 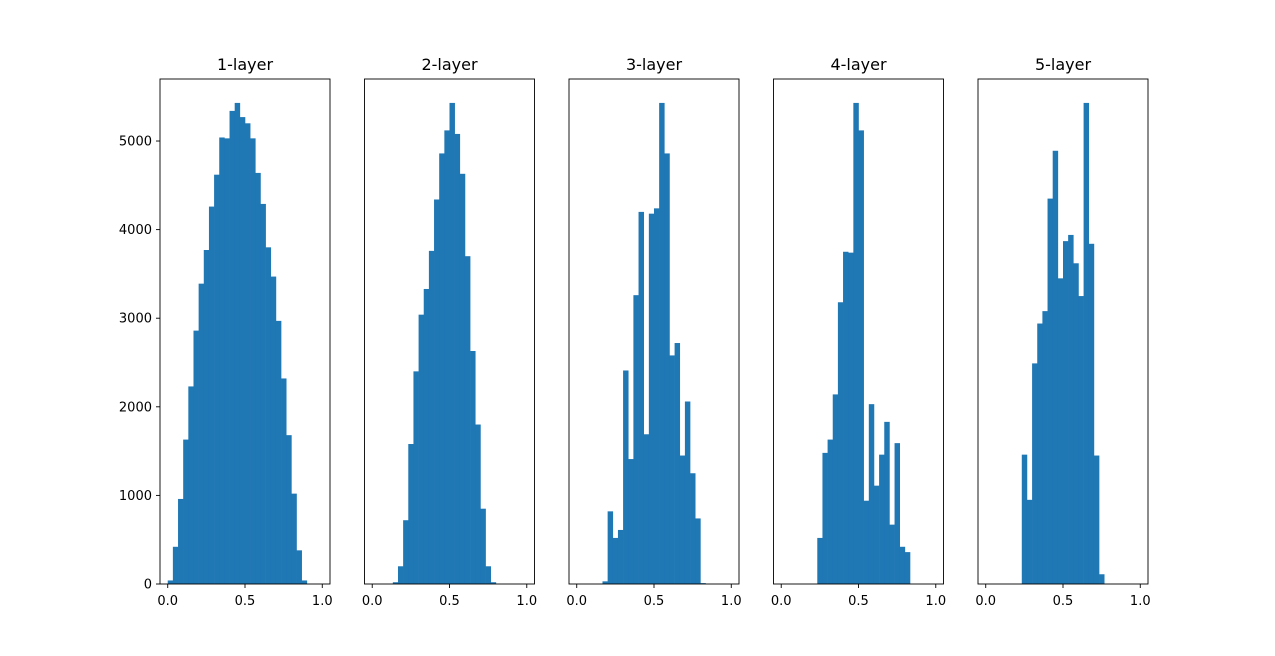 I want to click on subplot-title: 4-layer, so click(x=858, y=64).